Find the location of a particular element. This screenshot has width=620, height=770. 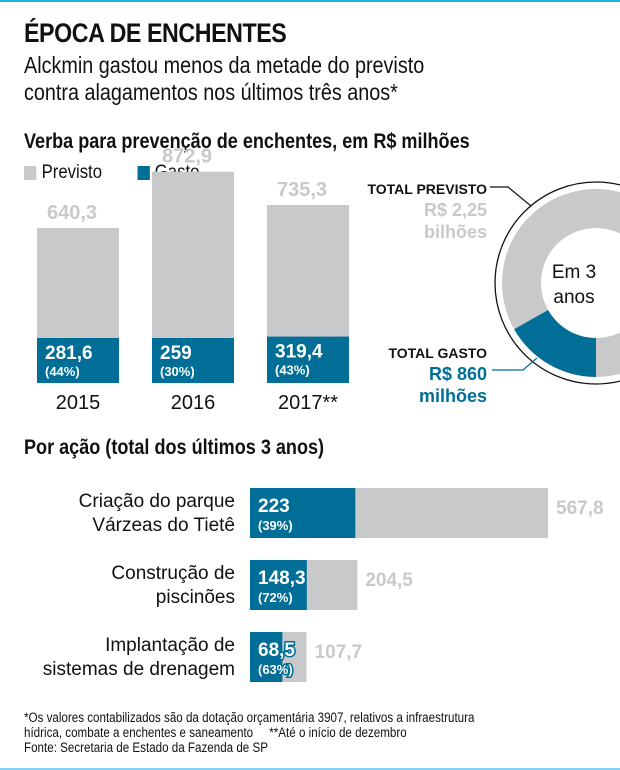

category-label: sistemas de drenagem is located at coordinates (139, 669).